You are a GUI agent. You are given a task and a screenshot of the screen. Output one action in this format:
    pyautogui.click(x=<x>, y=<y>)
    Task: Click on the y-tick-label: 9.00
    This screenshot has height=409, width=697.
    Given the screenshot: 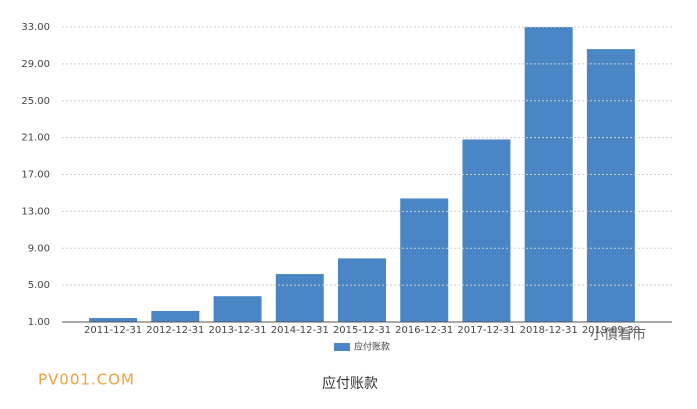 What is the action you would take?
    pyautogui.click(x=39, y=248)
    